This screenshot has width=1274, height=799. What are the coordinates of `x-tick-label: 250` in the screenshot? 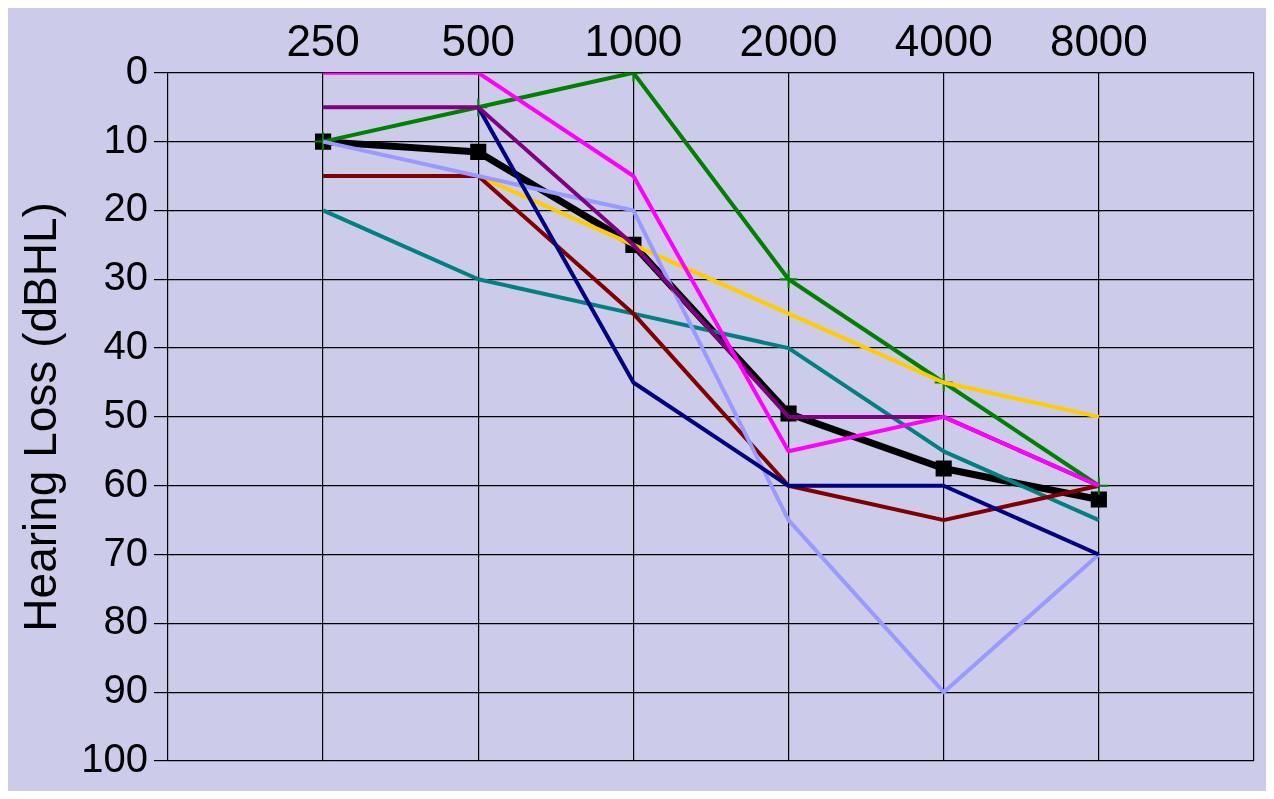 It's located at (323, 40).